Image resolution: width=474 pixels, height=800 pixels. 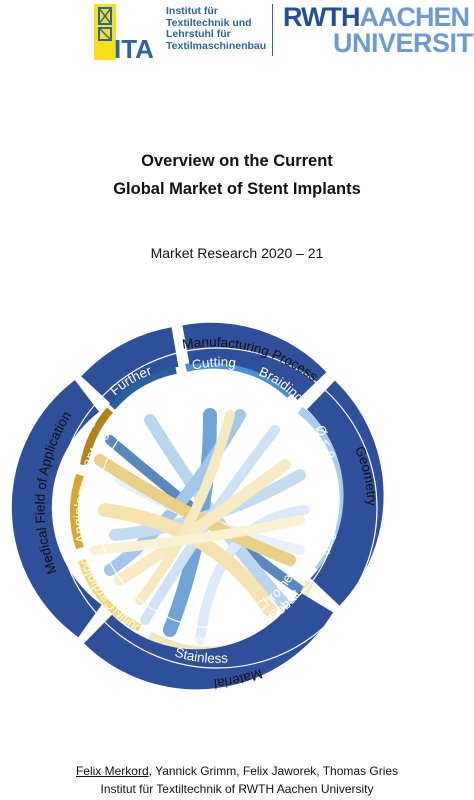 I want to click on page-subtitle: Market Research 2020 – 21, so click(x=237, y=253).